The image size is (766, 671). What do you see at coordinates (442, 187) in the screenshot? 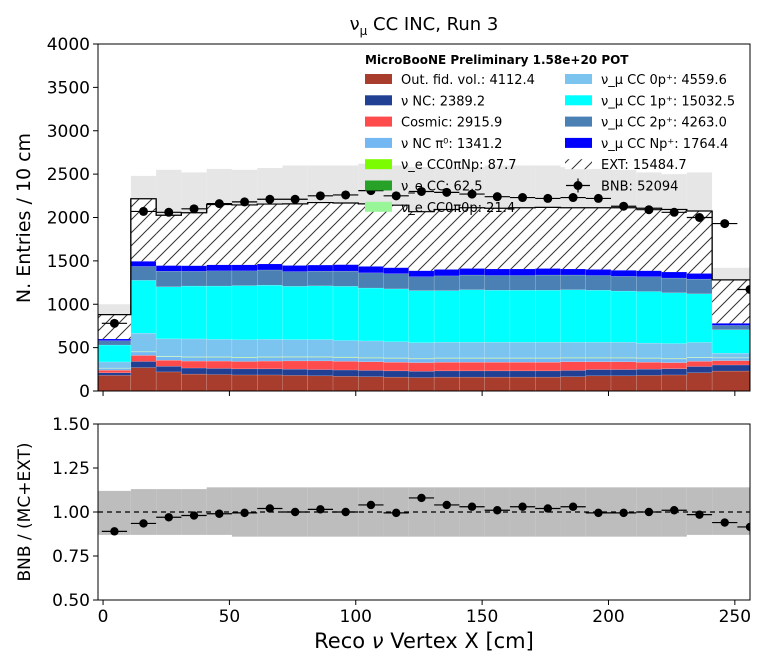
I see `legend-label: ν_e CC: 62.5` at bounding box center [442, 187].